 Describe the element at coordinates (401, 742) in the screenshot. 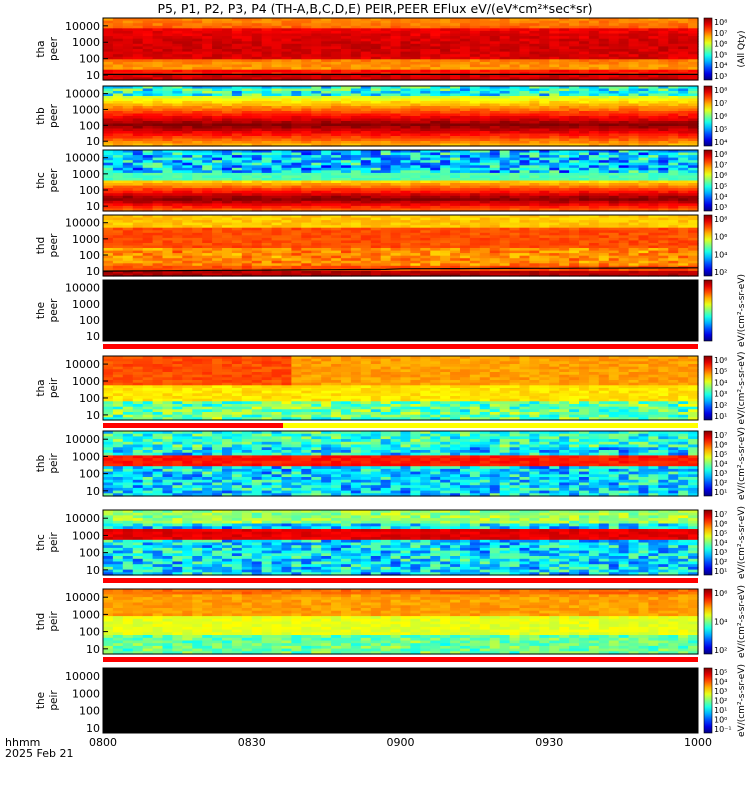

I see `x-tick-label: 0900` at that location.